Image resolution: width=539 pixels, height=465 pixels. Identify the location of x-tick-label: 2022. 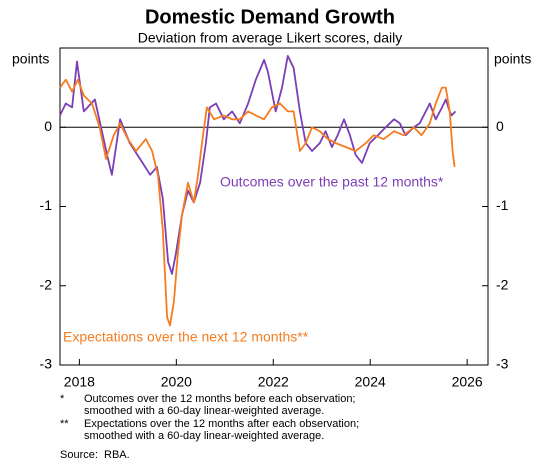
(273, 382).